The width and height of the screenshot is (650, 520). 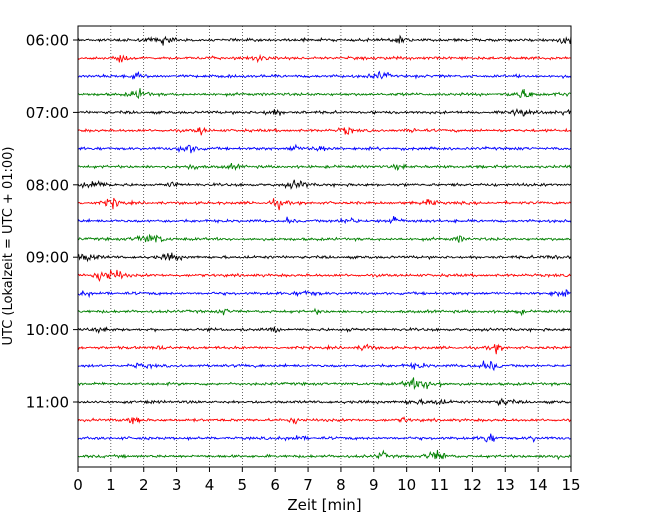 I want to click on x-tick-label: 10, so click(x=406, y=485).